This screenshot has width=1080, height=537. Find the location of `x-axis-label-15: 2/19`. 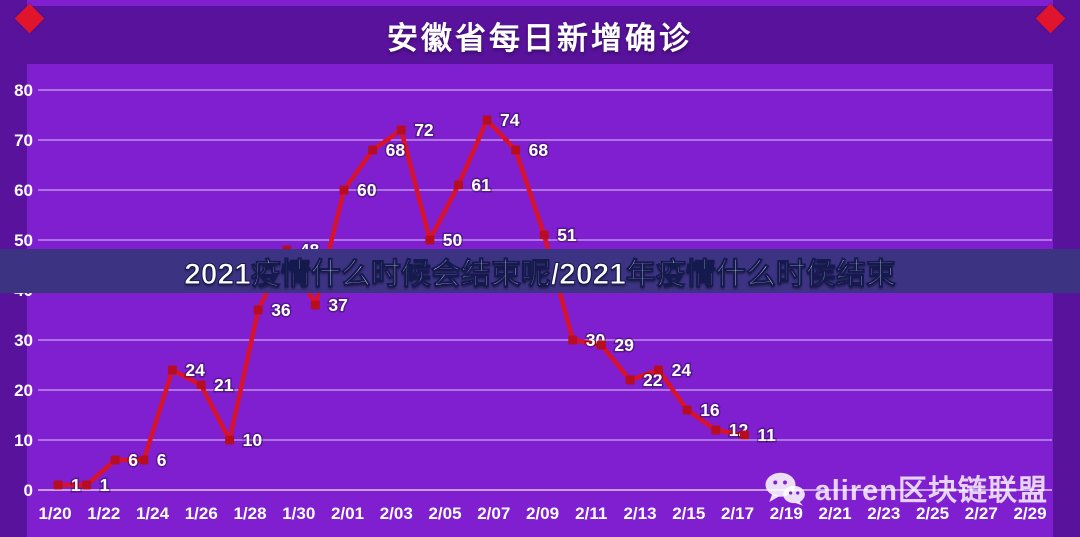

x-axis-label-15: 2/19 is located at coordinates (786, 513).